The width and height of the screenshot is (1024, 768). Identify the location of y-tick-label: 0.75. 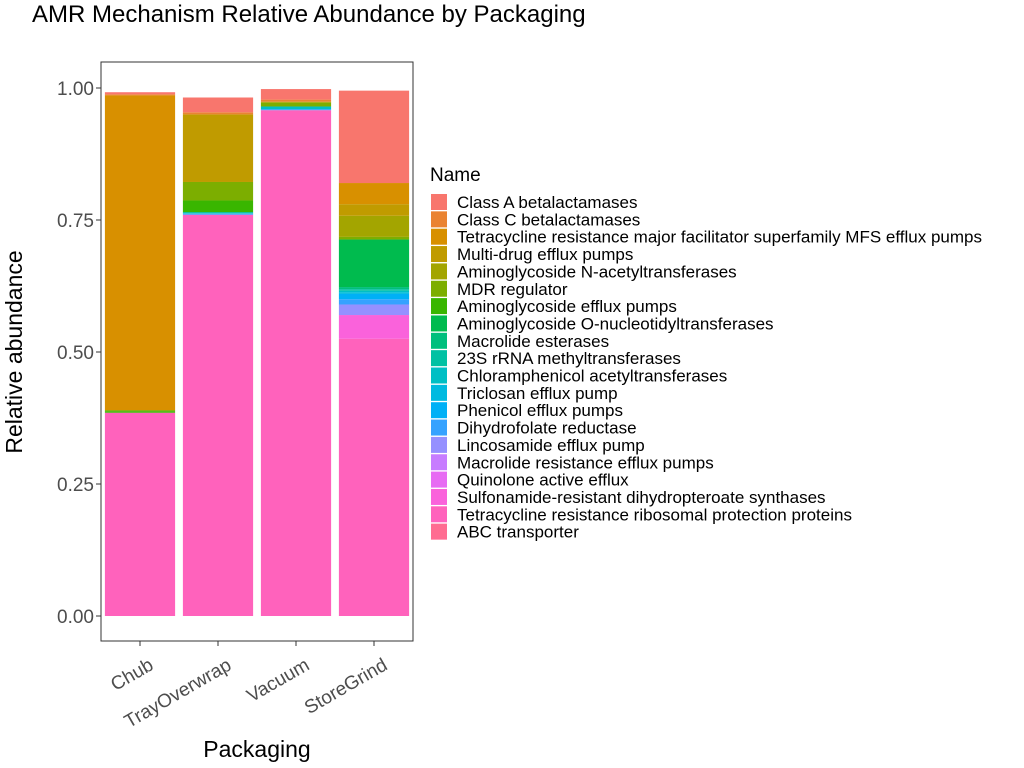
(75, 221).